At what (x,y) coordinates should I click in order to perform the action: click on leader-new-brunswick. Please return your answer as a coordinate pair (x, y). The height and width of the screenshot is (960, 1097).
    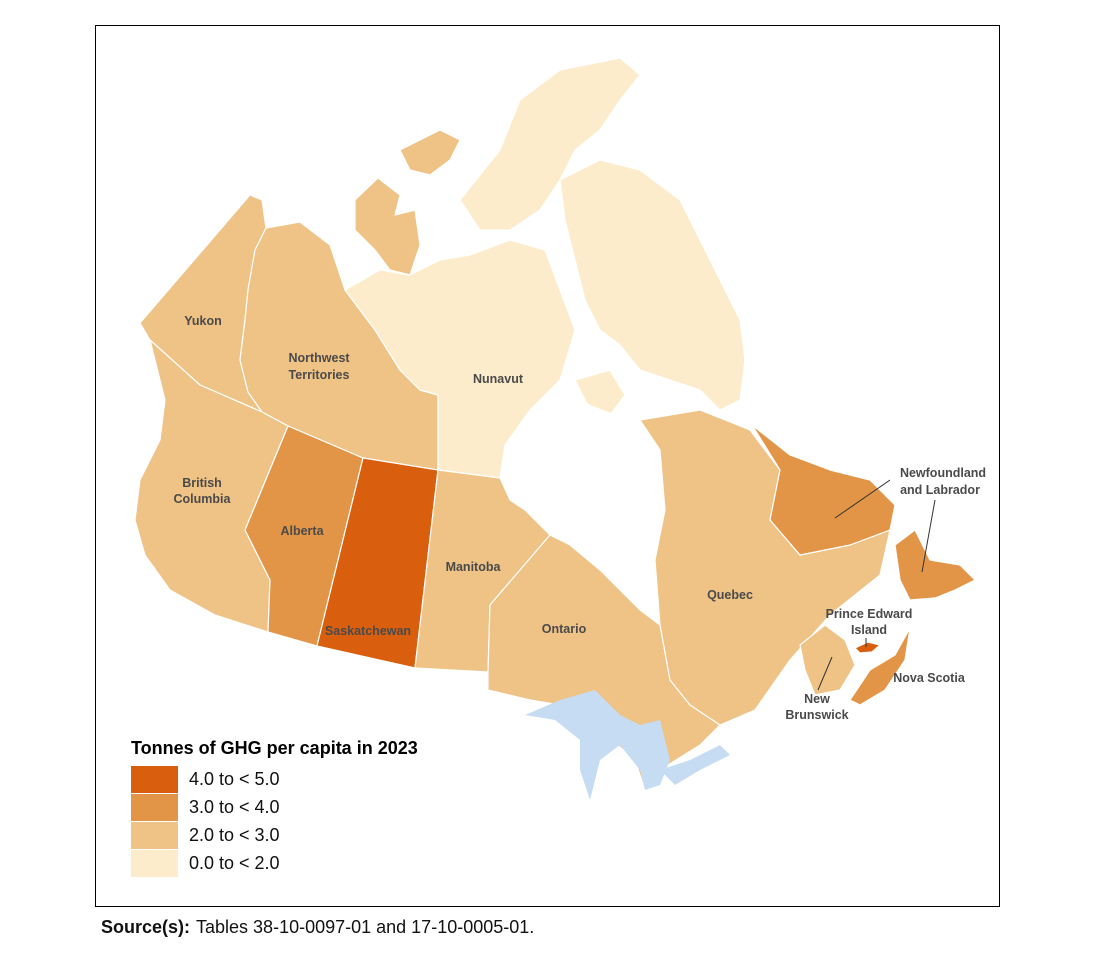
    Looking at the image, I should click on (825, 673).